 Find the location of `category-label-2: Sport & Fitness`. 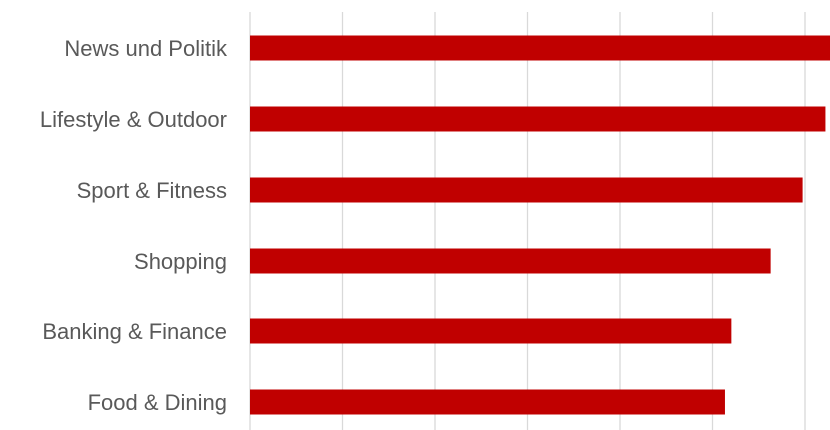

category-label-2: Sport & Fitness is located at coordinates (152, 190).